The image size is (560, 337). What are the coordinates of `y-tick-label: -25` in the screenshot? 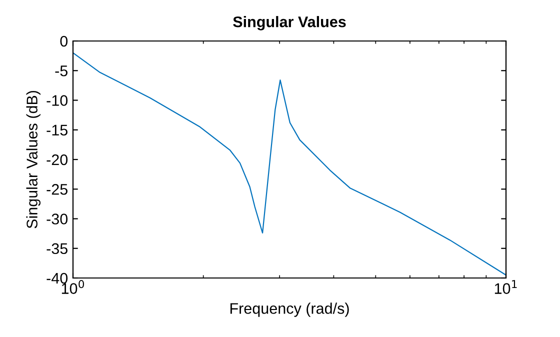 It's located at (57, 189).